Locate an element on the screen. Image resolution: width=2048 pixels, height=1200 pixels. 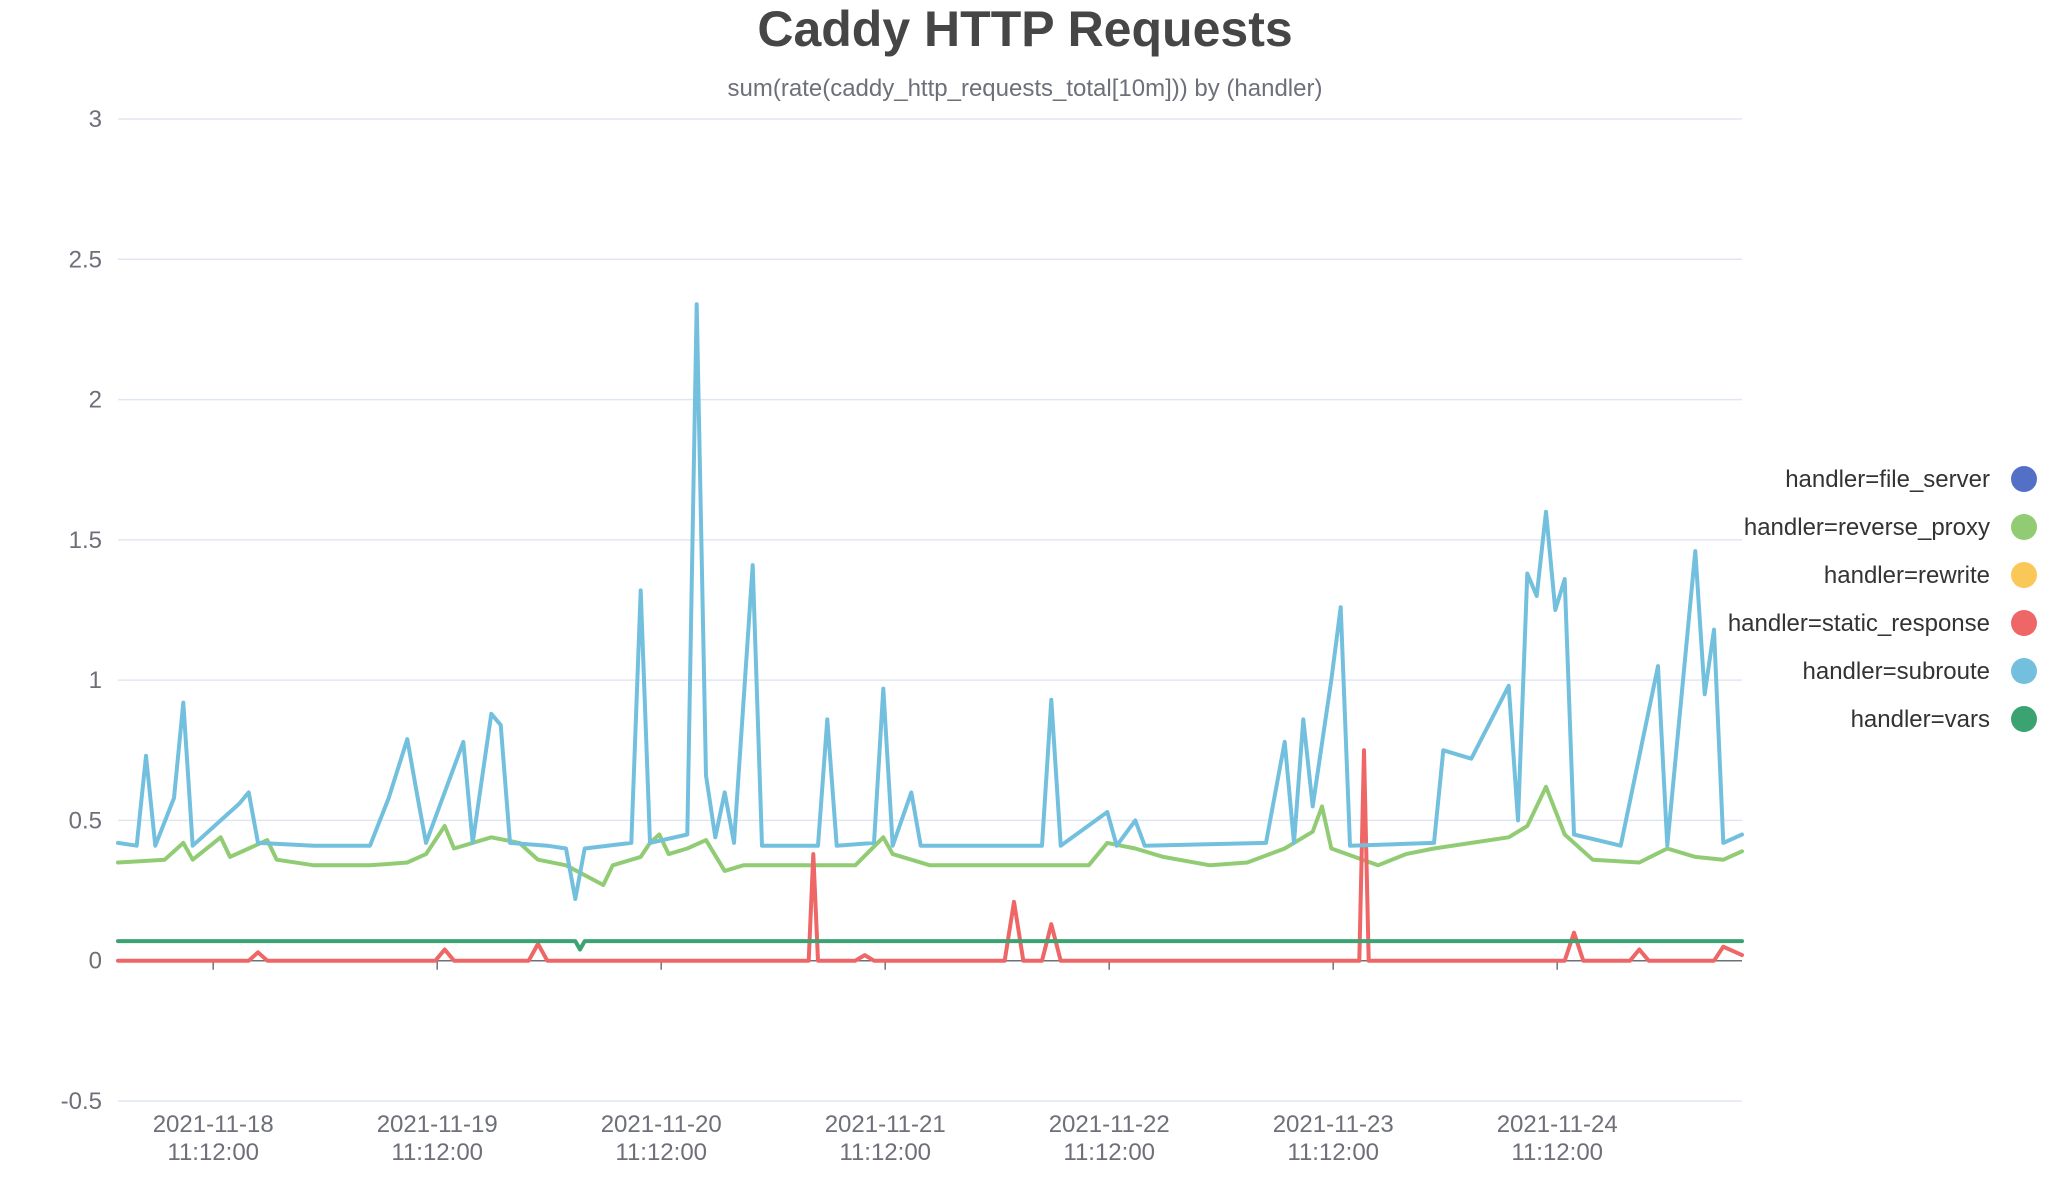
y-tick-label: 2 is located at coordinates (95, 400).